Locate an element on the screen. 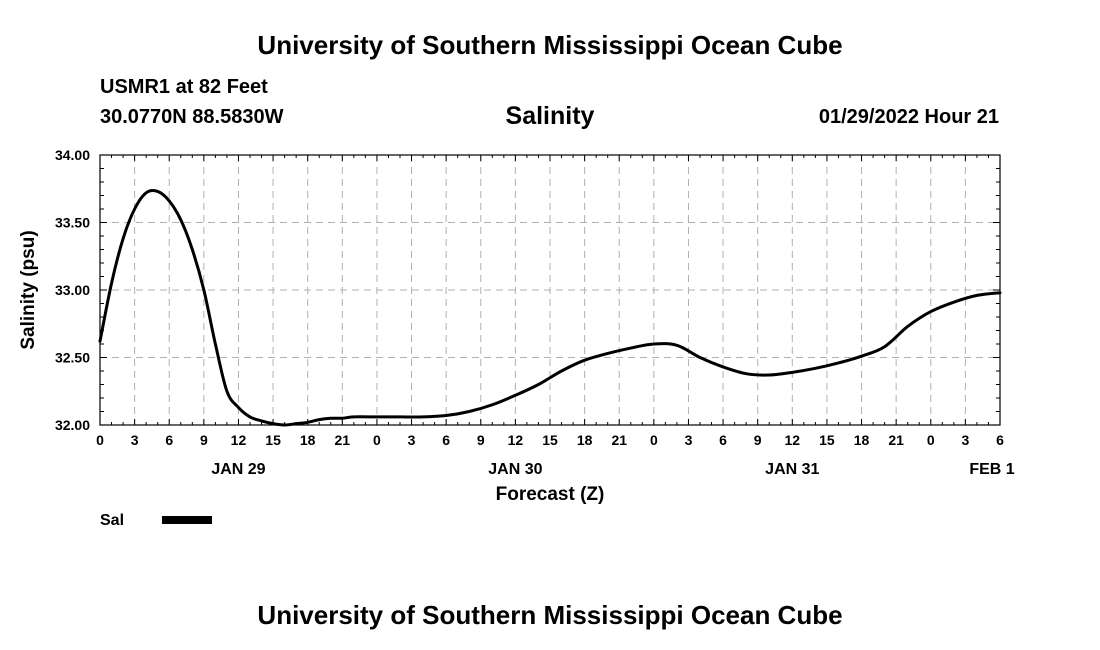 This screenshot has height=650, width=1100. x-axis-title: Forecast (Z) is located at coordinates (550, 494).